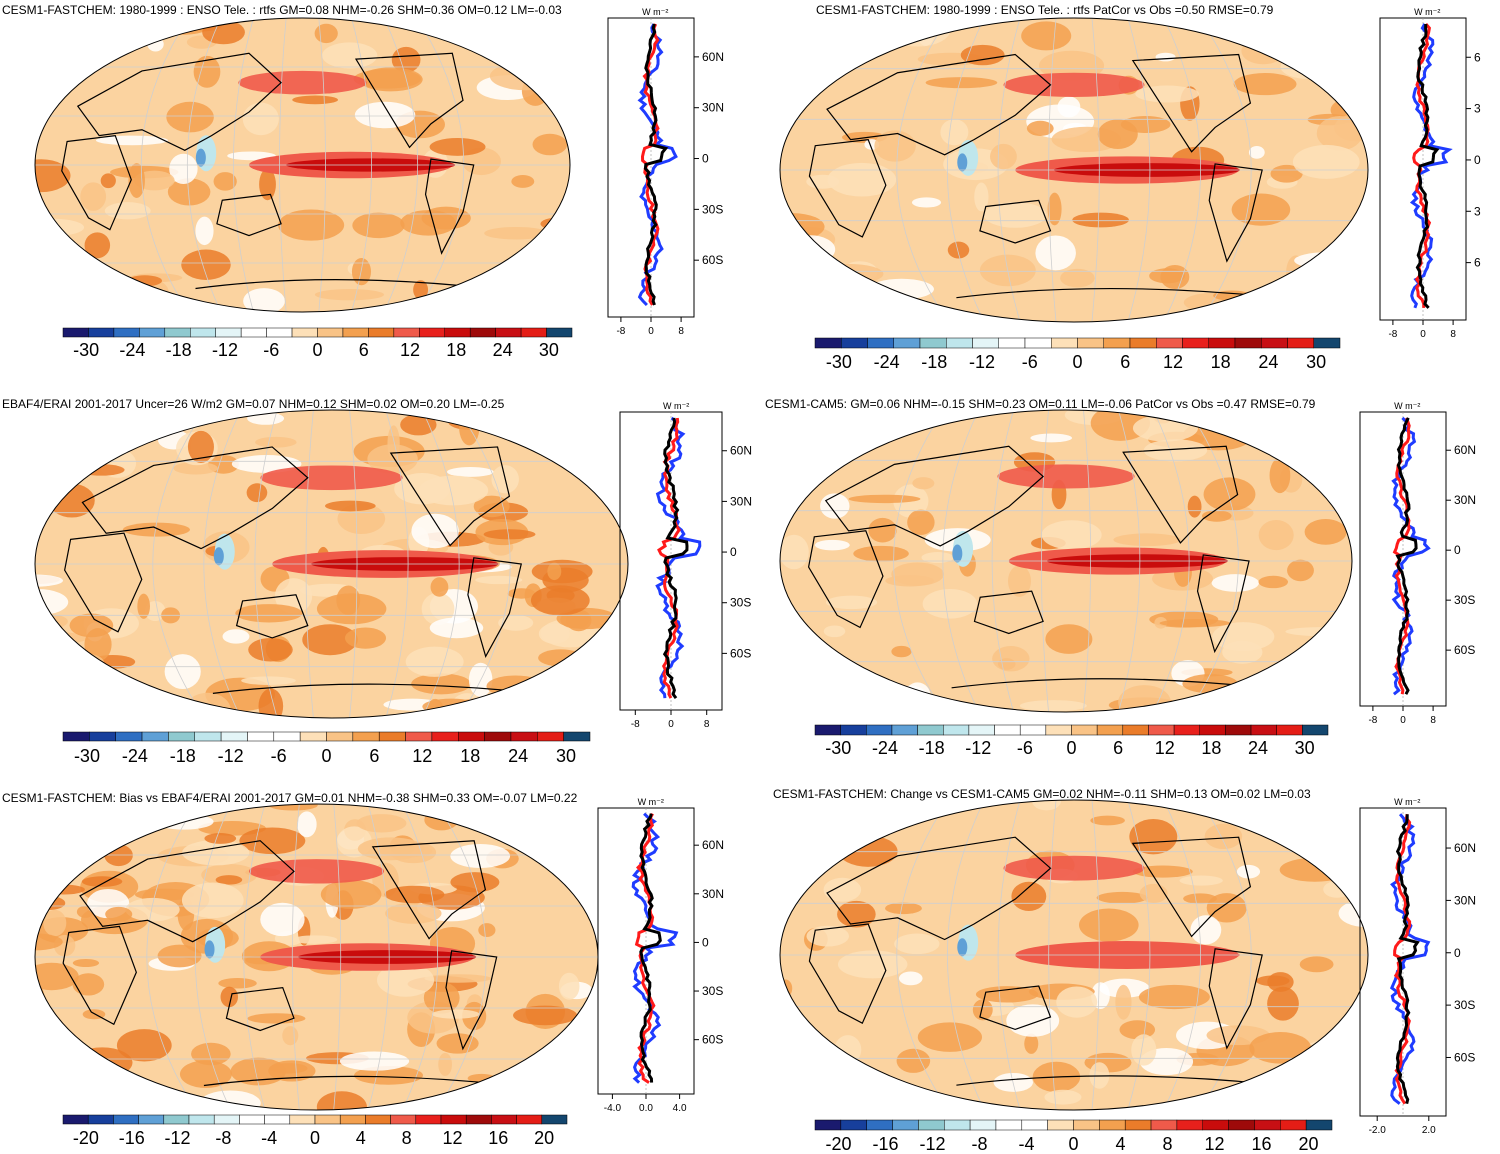  What do you see at coordinates (315, 1138) in the screenshot?
I see `colorbar-tick-label: 0` at bounding box center [315, 1138].